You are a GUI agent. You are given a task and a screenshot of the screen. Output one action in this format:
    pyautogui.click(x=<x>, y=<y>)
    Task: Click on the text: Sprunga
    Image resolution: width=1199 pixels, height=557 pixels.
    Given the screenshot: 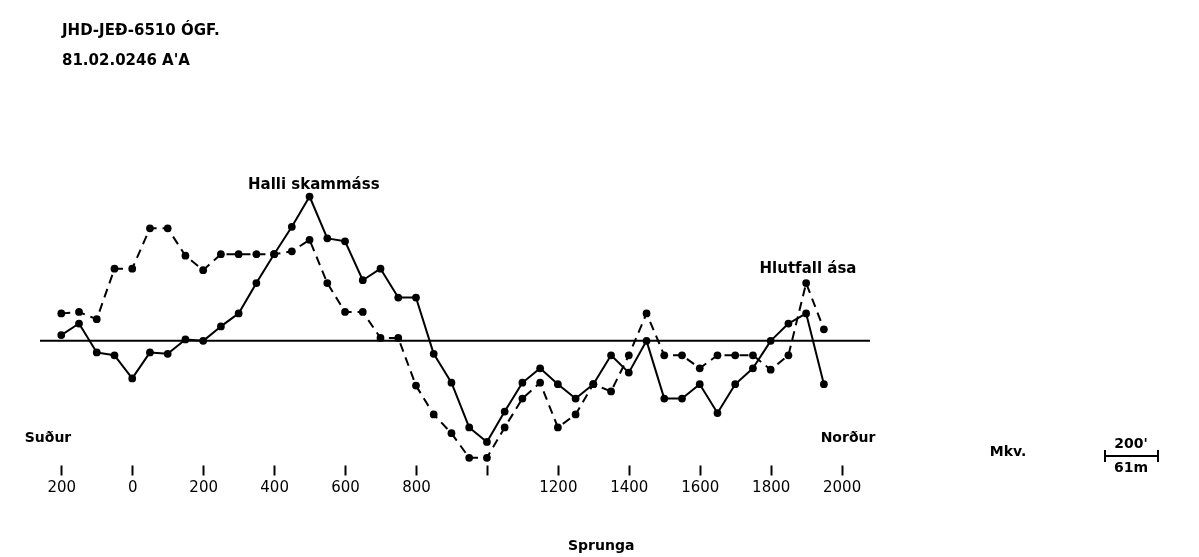 What is the action you would take?
    pyautogui.click(x=601, y=545)
    